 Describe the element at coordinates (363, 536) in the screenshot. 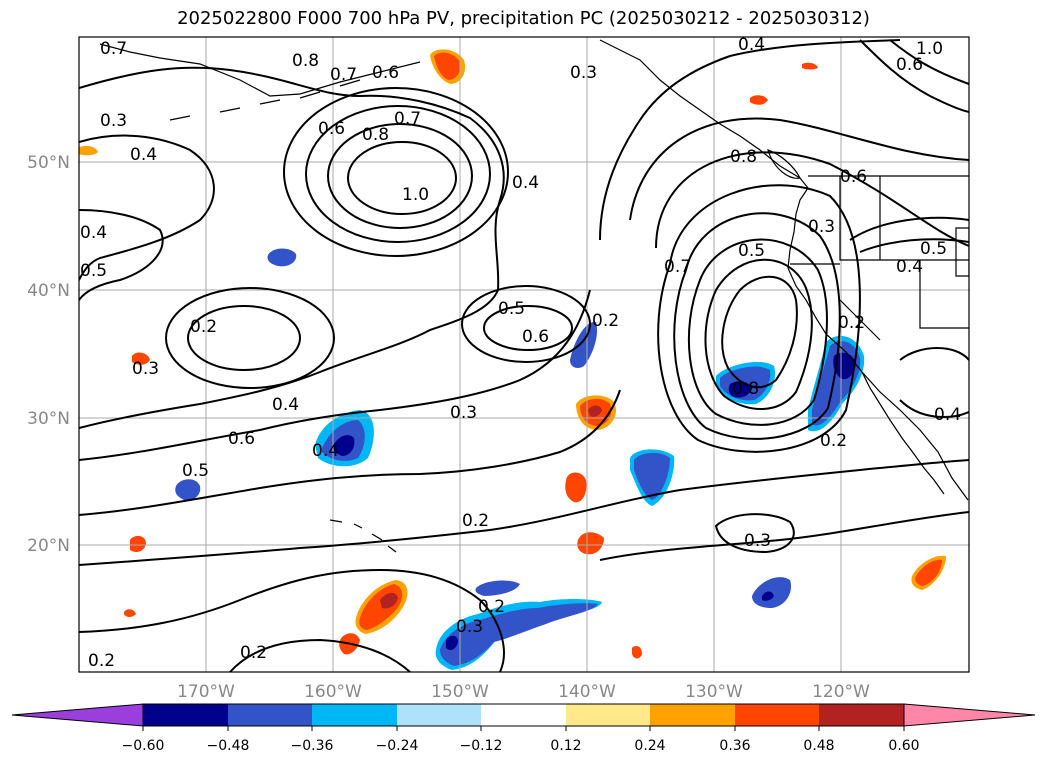

I see `hawaii-islands` at that location.